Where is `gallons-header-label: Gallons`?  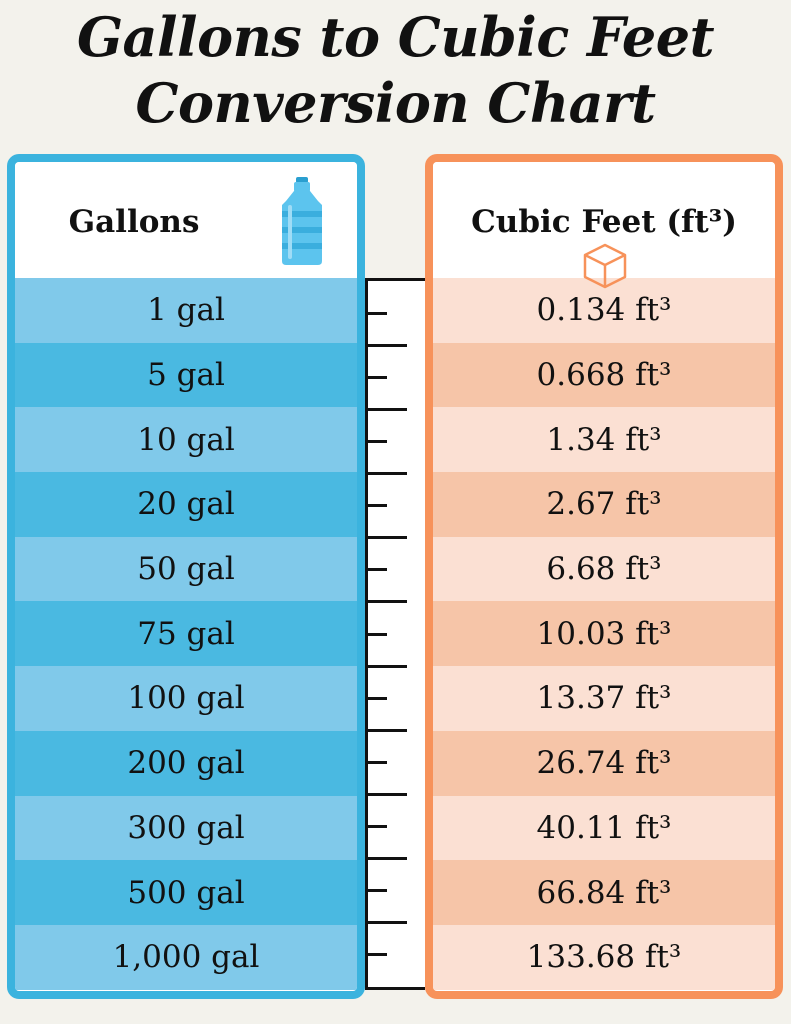
gallons-header-label: Gallons is located at coordinates (134, 222).